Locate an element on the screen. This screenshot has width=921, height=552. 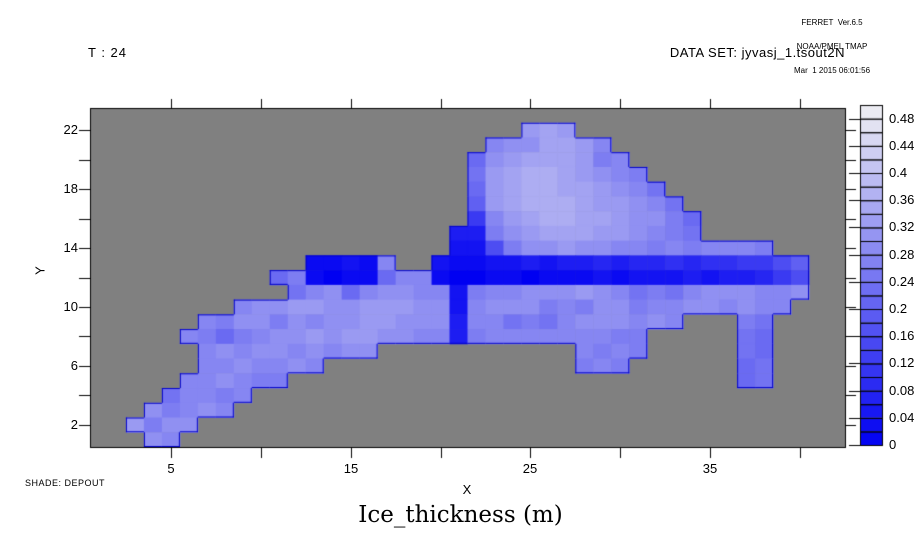
colorbar-tick-label: 0.24 is located at coordinates (902, 281).